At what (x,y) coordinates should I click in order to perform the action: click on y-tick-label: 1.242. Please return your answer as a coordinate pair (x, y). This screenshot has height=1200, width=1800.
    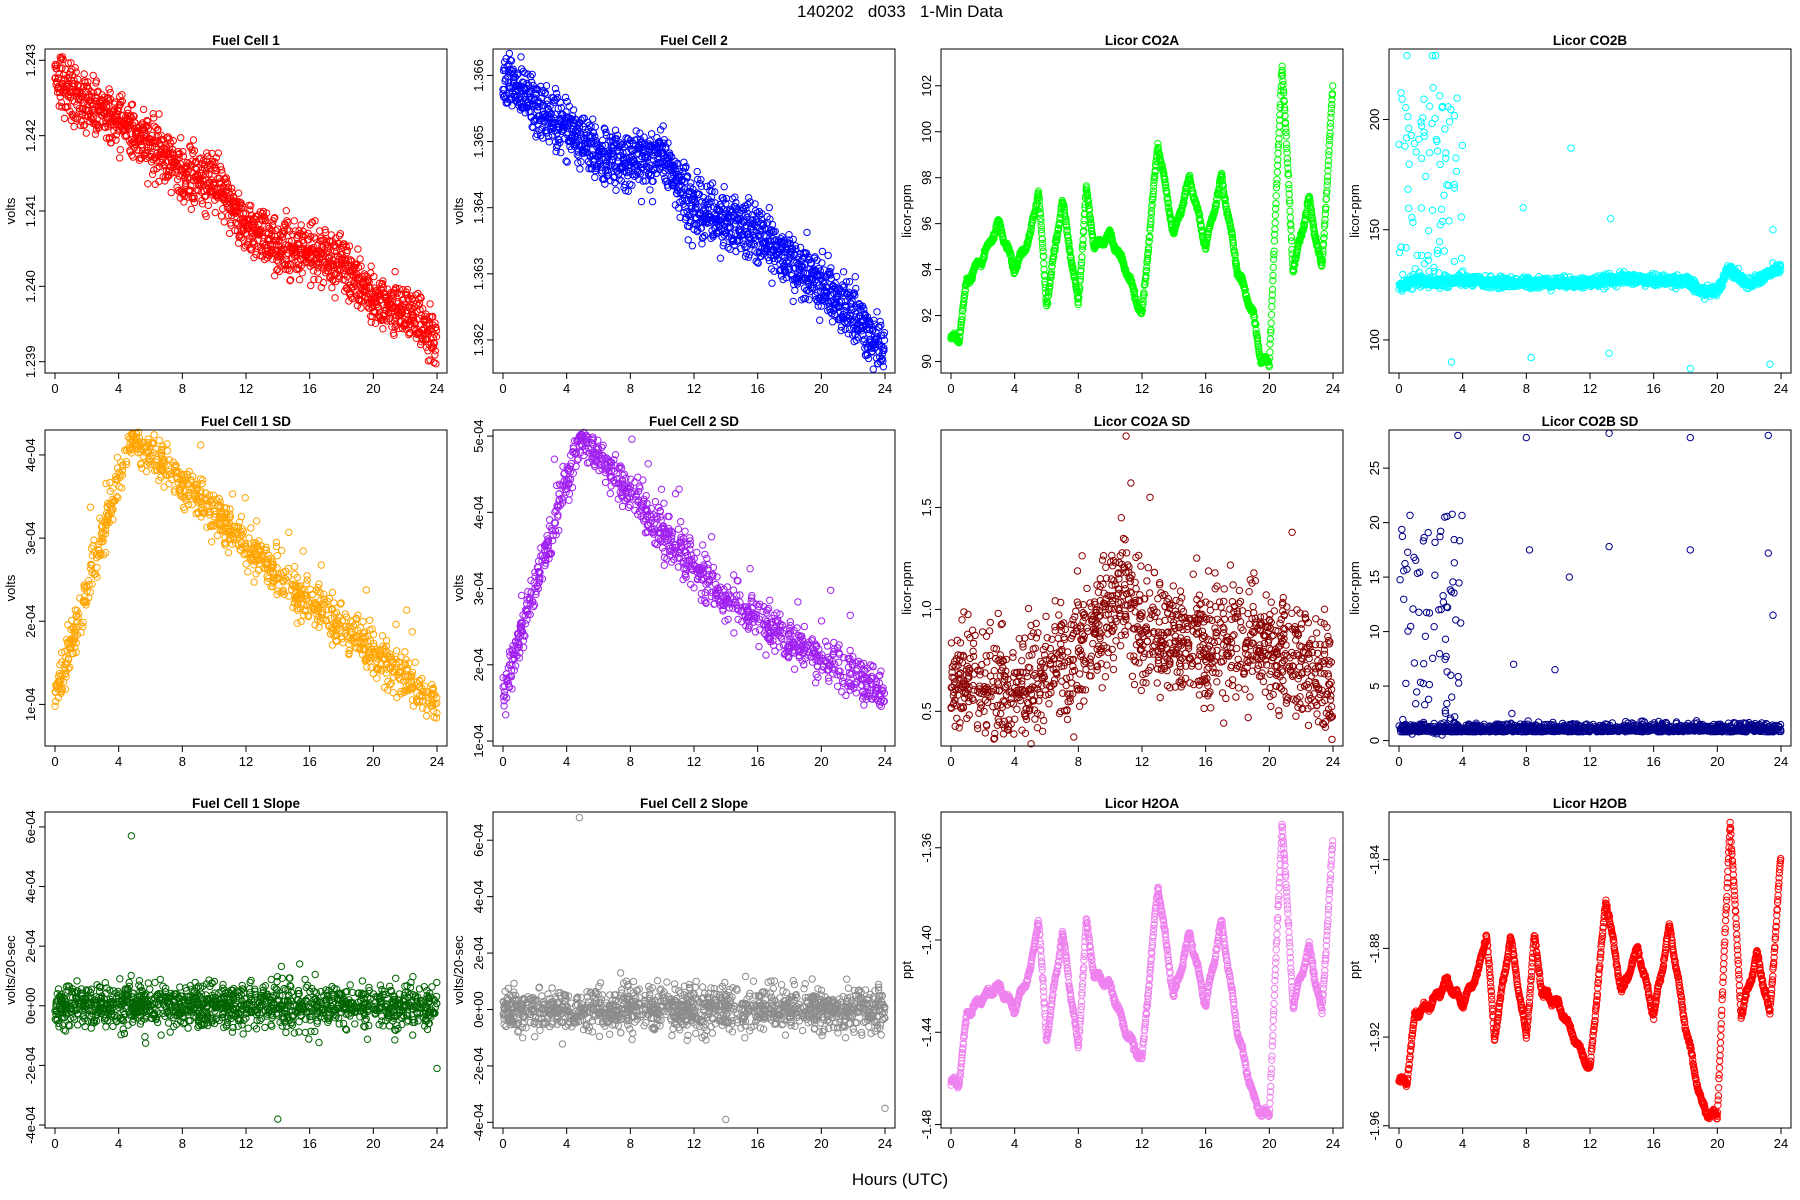
    Looking at the image, I should click on (30, 135).